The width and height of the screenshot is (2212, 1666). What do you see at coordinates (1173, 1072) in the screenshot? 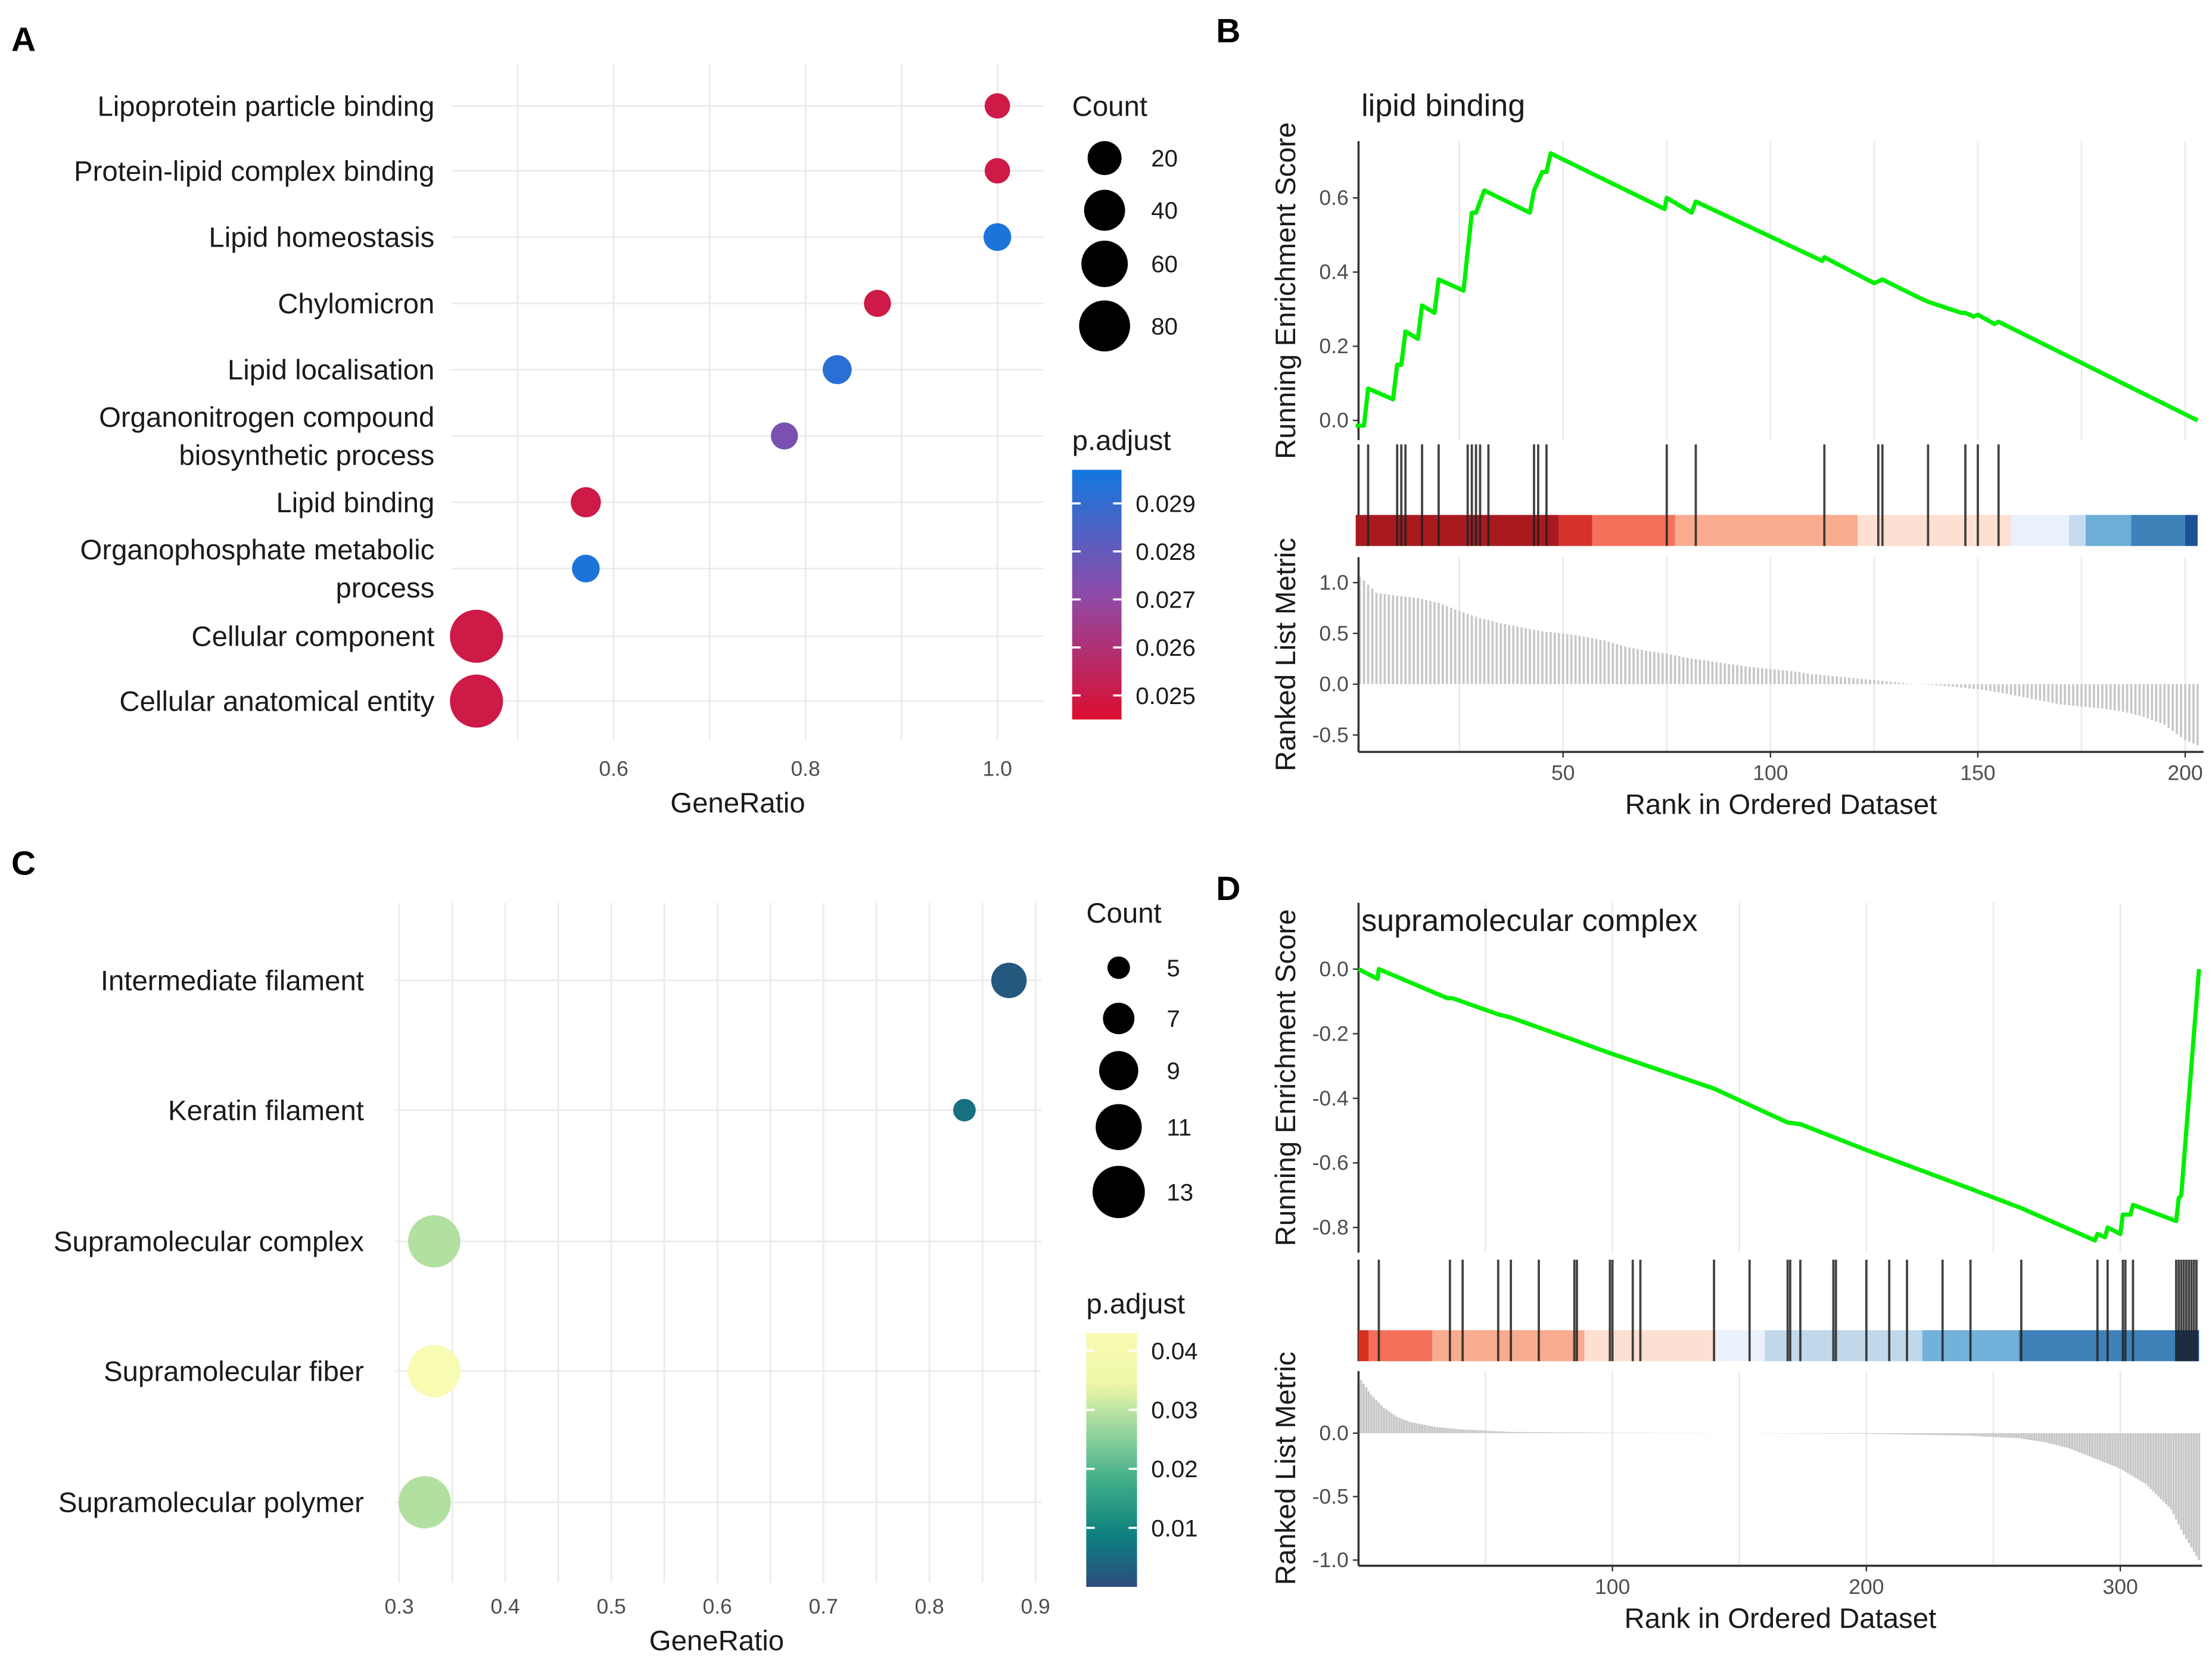
I see `size-legend-label: 9` at bounding box center [1173, 1072].